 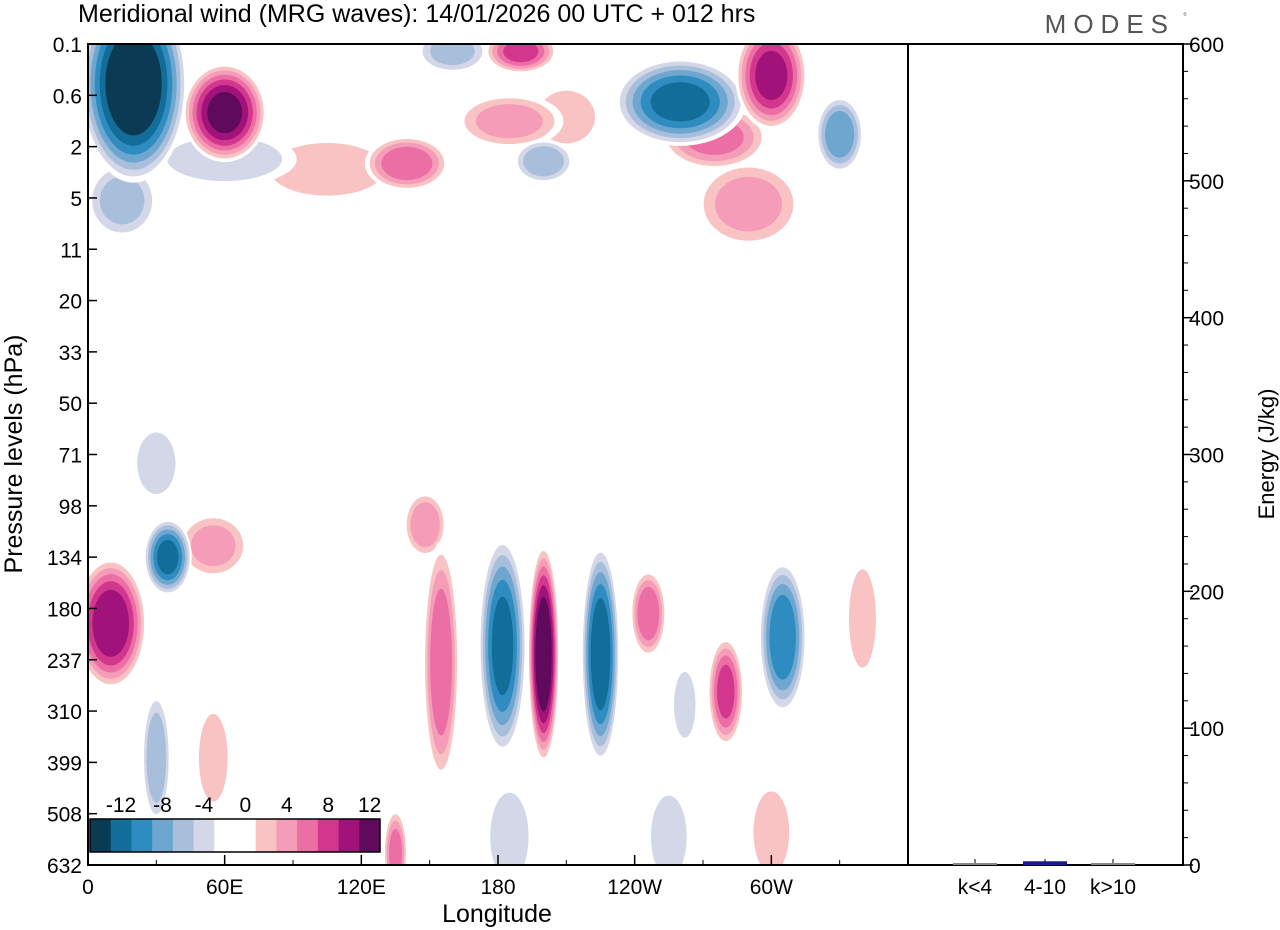 I want to click on colorbar-label: -12, so click(x=121, y=805).